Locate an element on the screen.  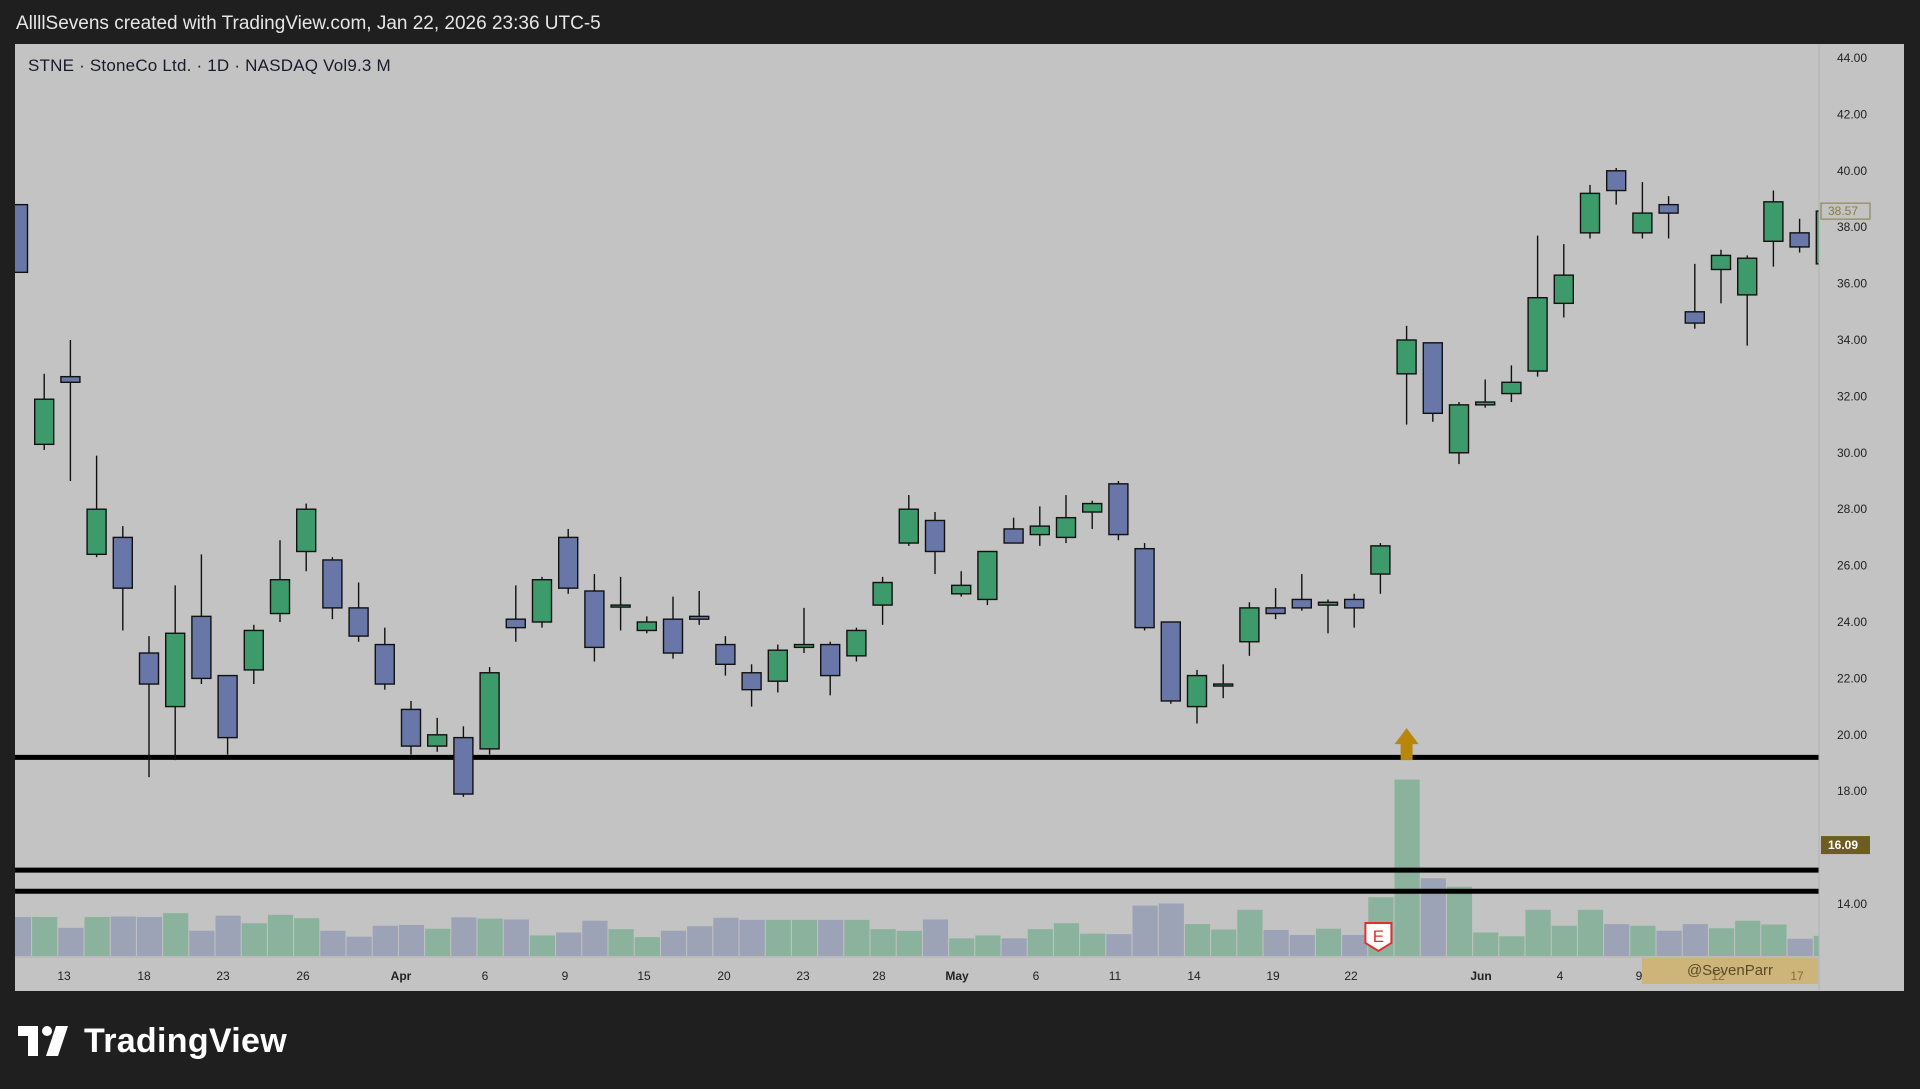
earnings-marker-icon is located at coordinates (1378, 937).